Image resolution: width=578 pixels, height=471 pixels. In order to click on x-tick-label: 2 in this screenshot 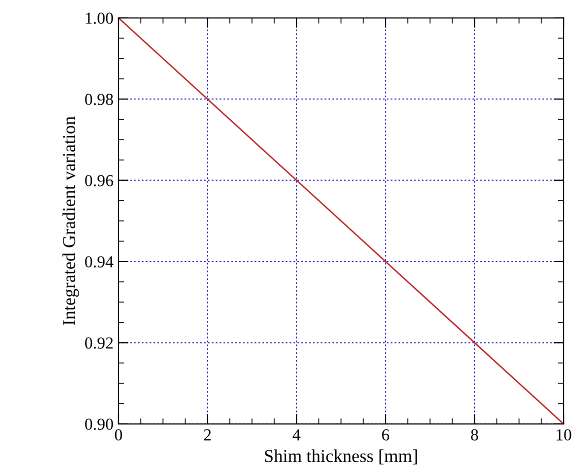, I will do `click(207, 434)`.